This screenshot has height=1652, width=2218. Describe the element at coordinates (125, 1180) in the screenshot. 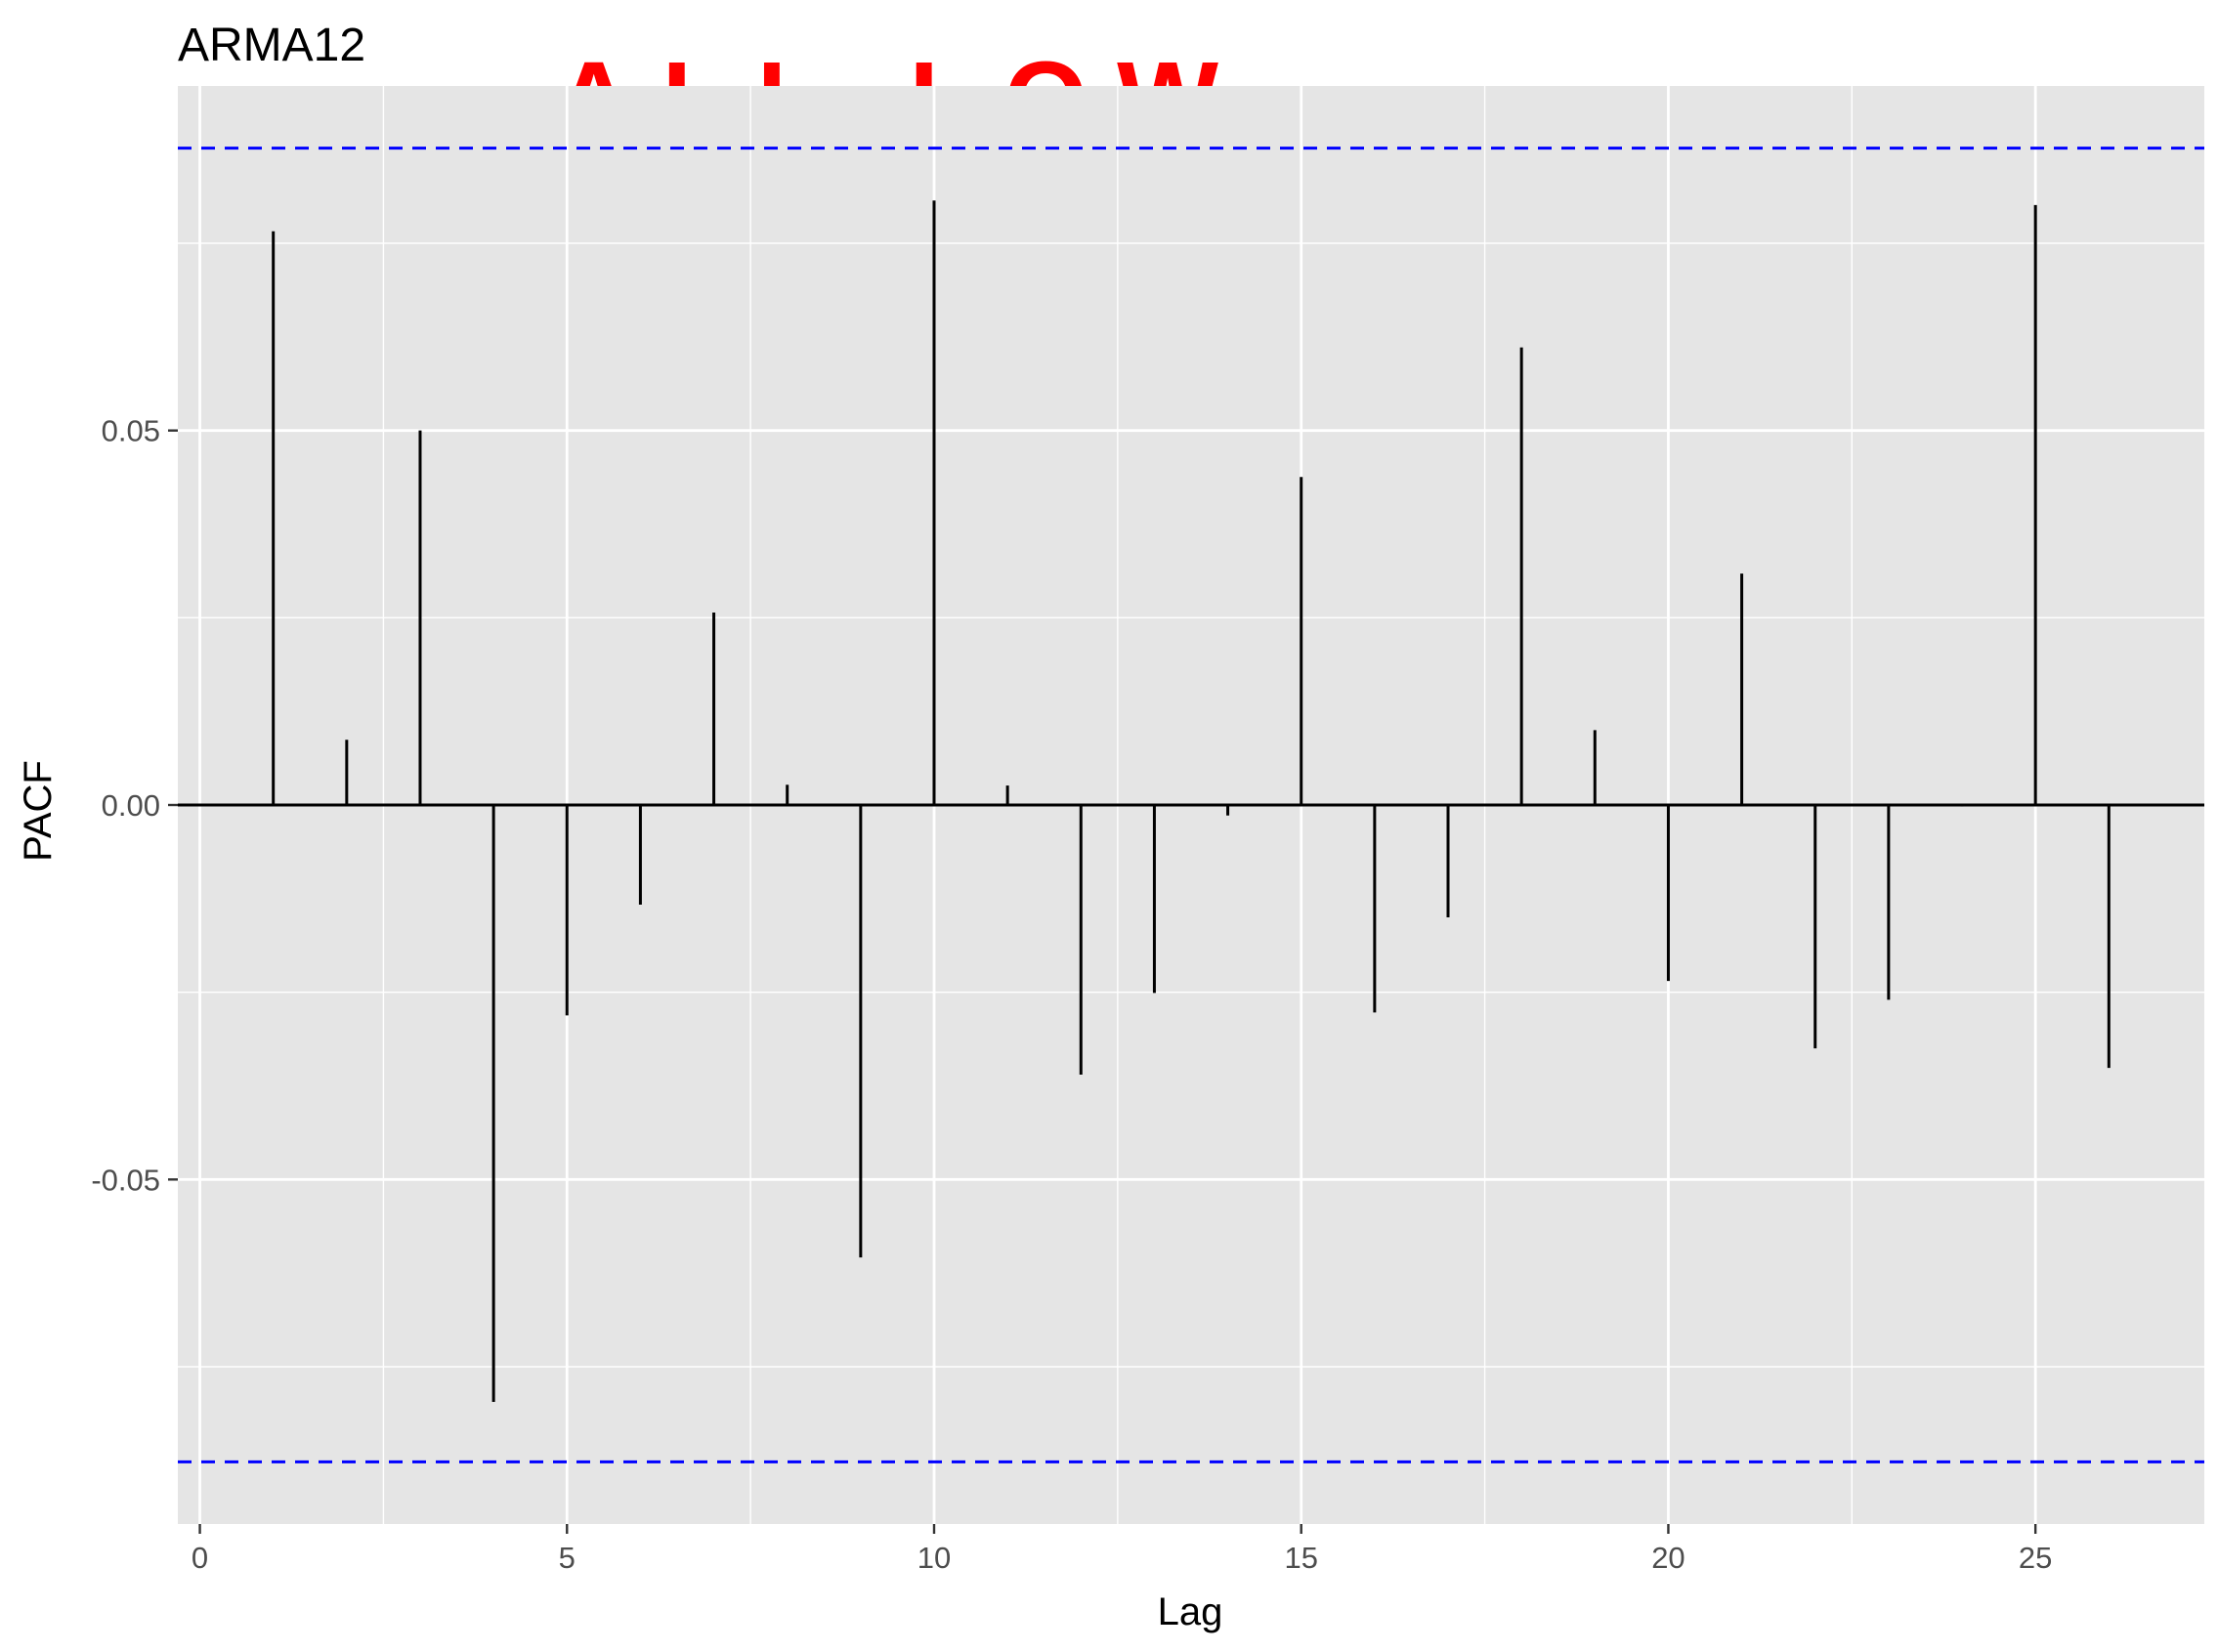

I see `y-tick-label: -0.05` at that location.